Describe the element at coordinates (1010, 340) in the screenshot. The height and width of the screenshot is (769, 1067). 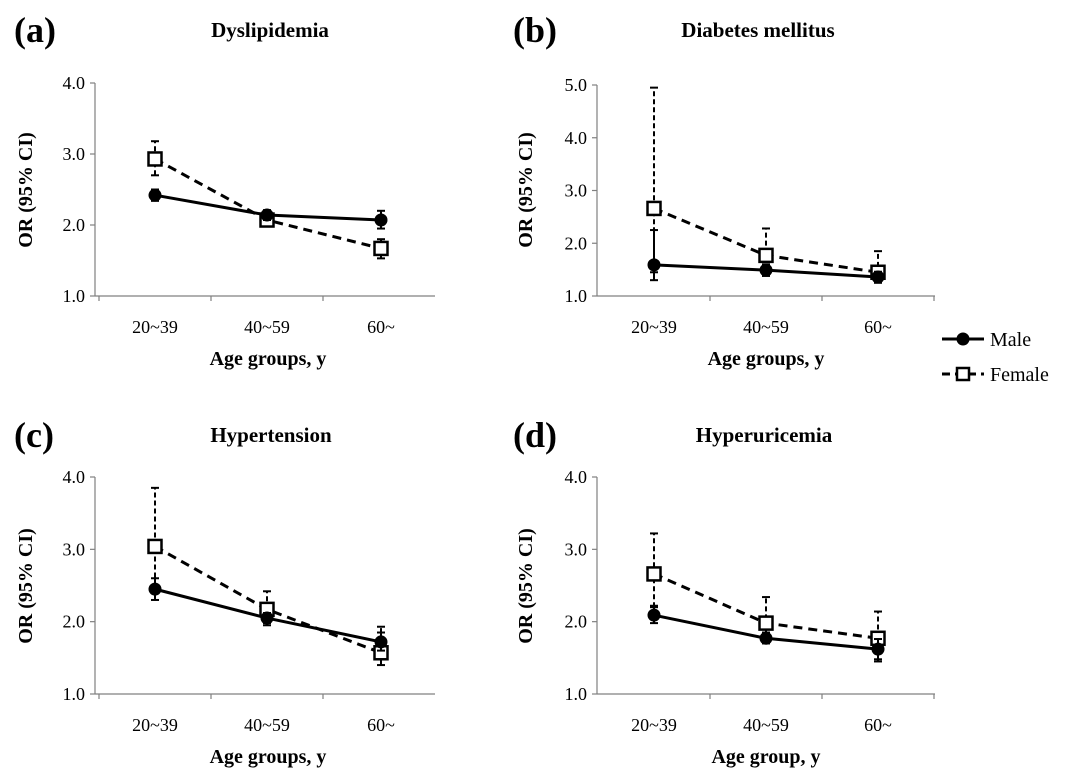
I see `legend-male-label: Male` at that location.